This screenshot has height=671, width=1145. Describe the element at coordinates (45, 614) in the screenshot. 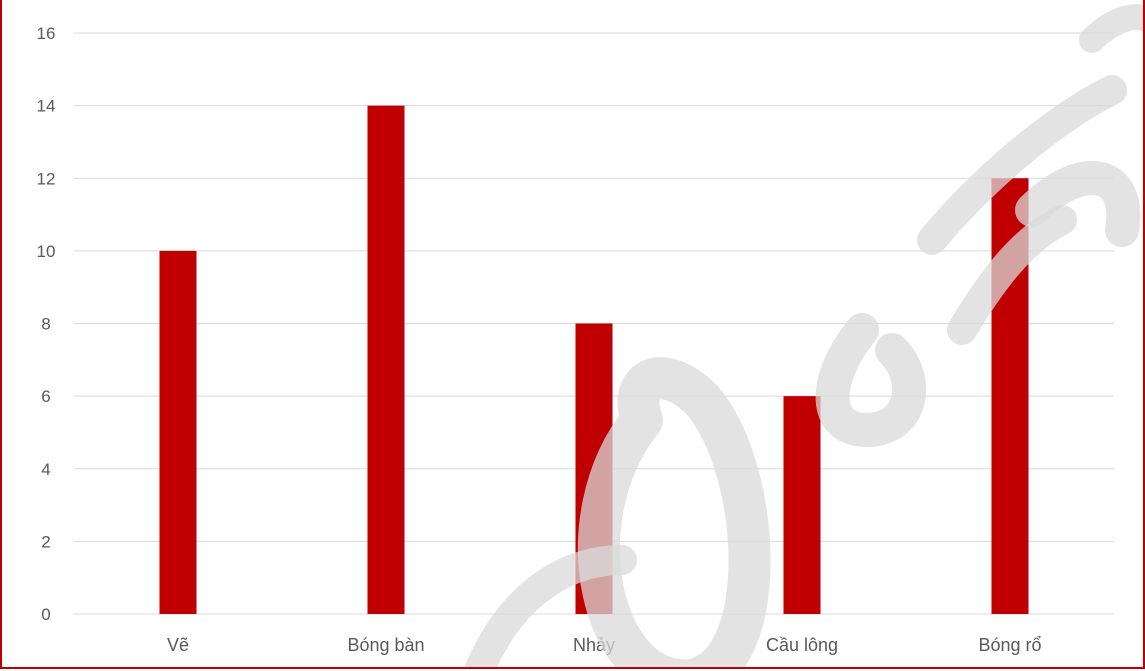

I see `y-tick-label: 0` at that location.